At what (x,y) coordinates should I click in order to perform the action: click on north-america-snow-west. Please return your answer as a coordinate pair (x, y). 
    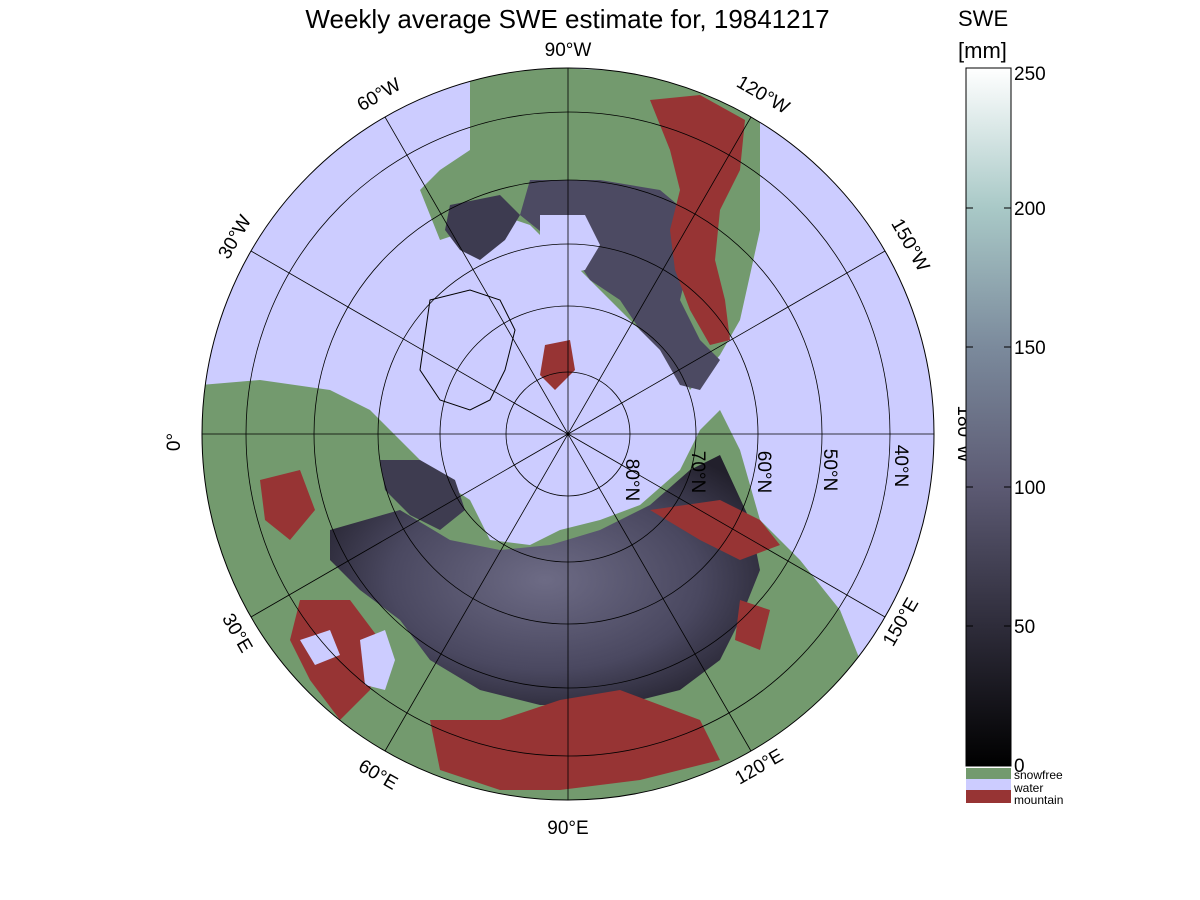
    Looking at the image, I should click on (482, 227).